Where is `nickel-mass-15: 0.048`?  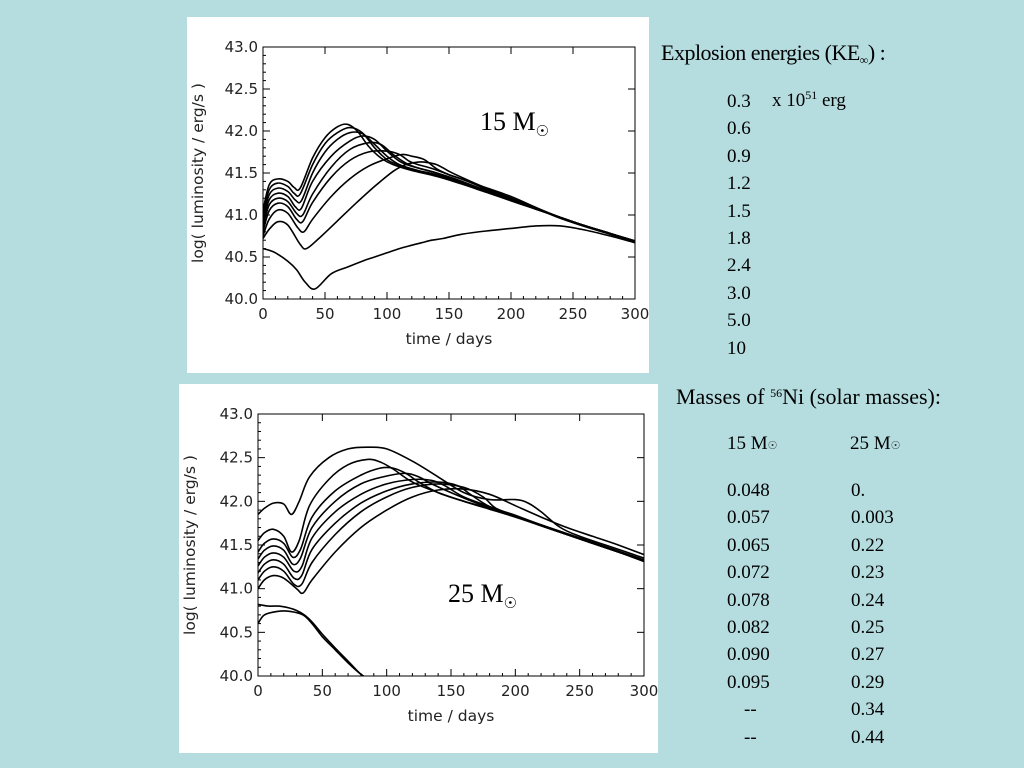 nickel-mass-15: 0.048 is located at coordinates (748, 490).